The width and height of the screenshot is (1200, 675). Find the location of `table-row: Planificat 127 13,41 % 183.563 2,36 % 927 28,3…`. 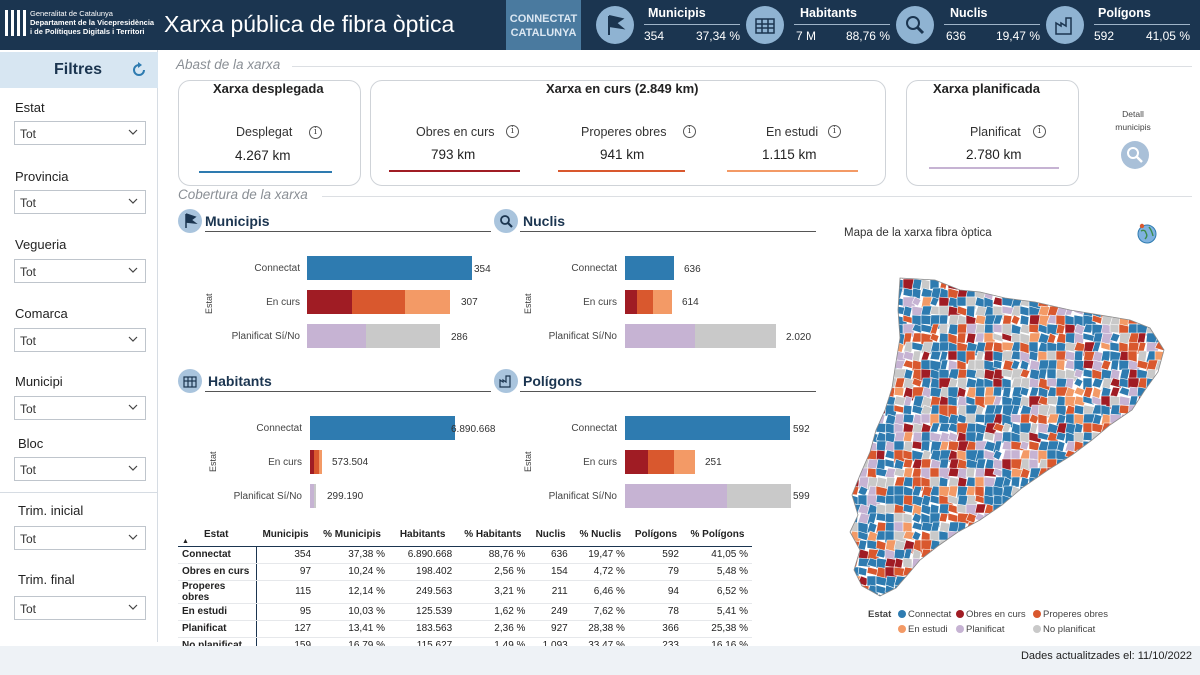

table-row: Planificat 127 13,41 % 183.563 2,36 % 927 28,3… is located at coordinates (465, 629).